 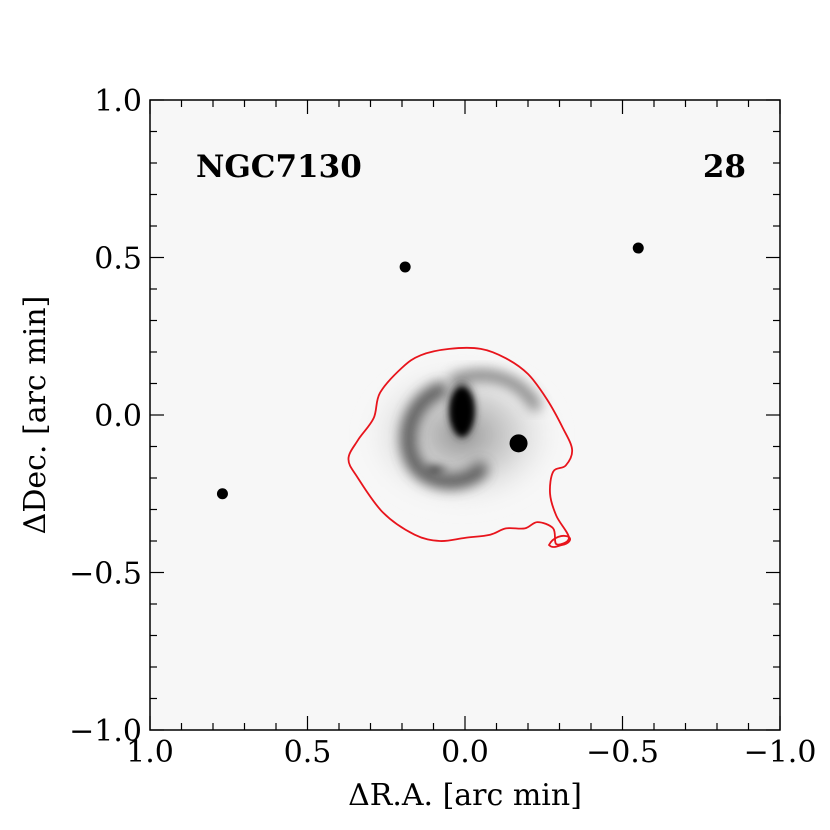 I want to click on galaxy-label: NGC7130, so click(x=279, y=167).